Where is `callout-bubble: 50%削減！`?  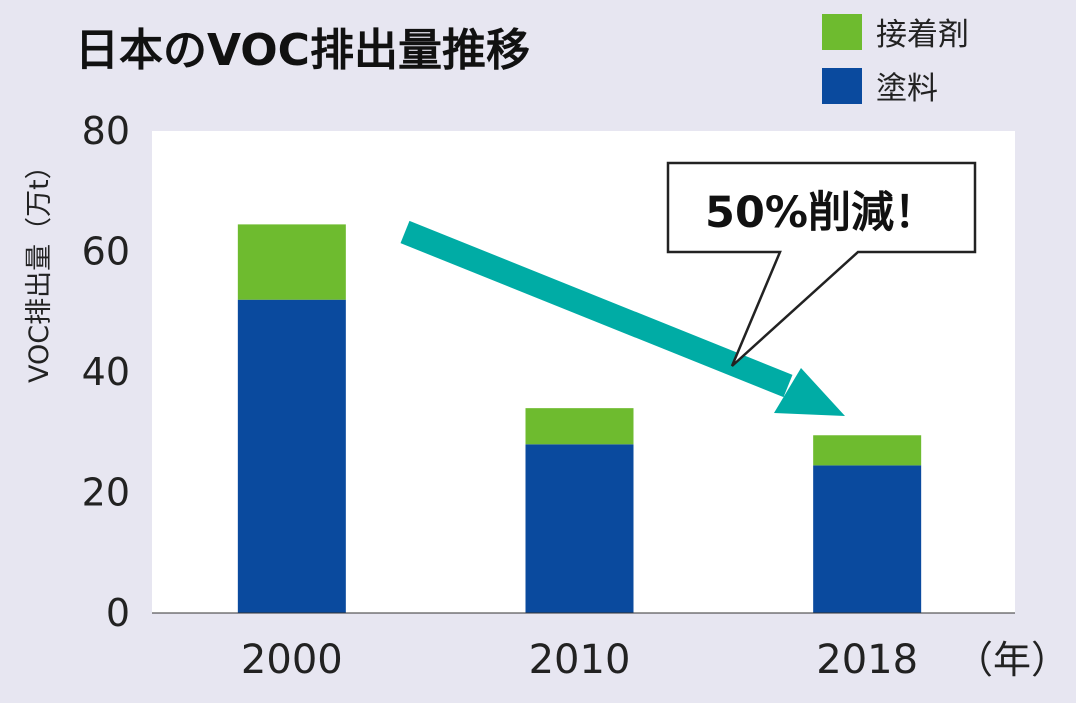 callout-bubble: 50%削減！ is located at coordinates (821, 264).